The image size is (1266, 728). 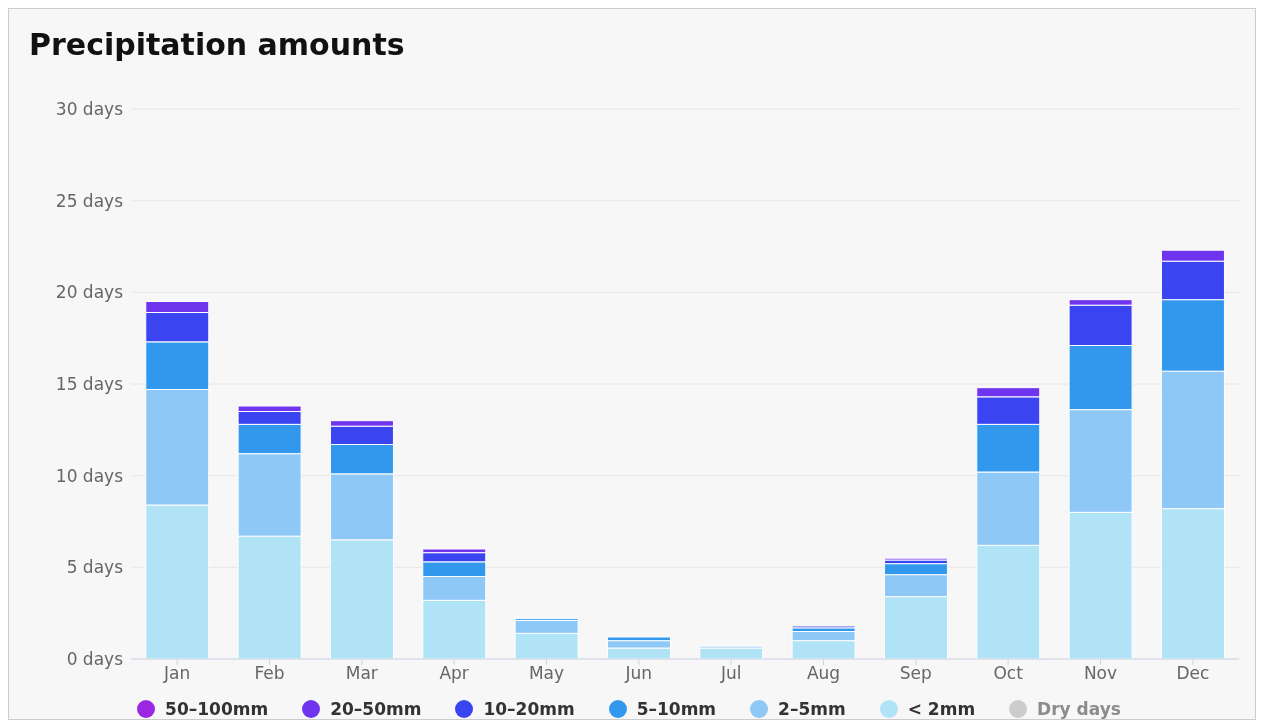 I want to click on y-tick-label: 20 days, so click(x=89, y=292).